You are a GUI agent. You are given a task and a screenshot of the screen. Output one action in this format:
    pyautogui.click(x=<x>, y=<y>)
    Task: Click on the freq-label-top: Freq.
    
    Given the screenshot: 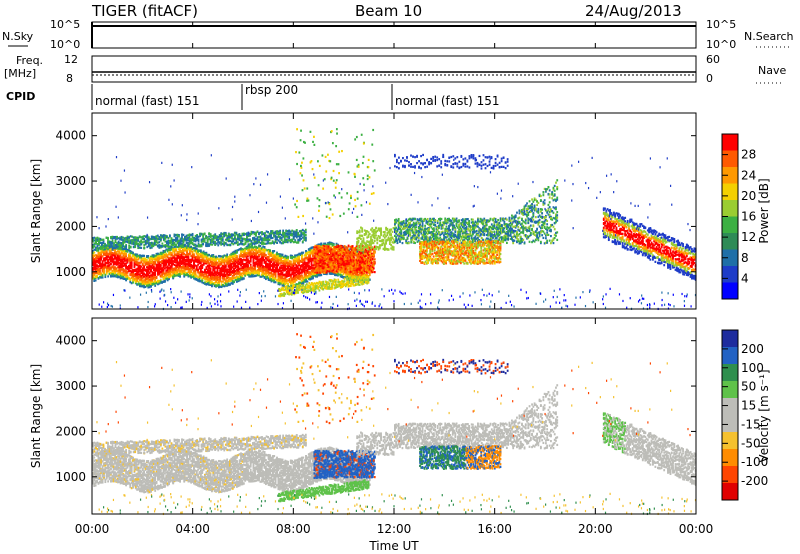 What is the action you would take?
    pyautogui.click(x=29, y=60)
    